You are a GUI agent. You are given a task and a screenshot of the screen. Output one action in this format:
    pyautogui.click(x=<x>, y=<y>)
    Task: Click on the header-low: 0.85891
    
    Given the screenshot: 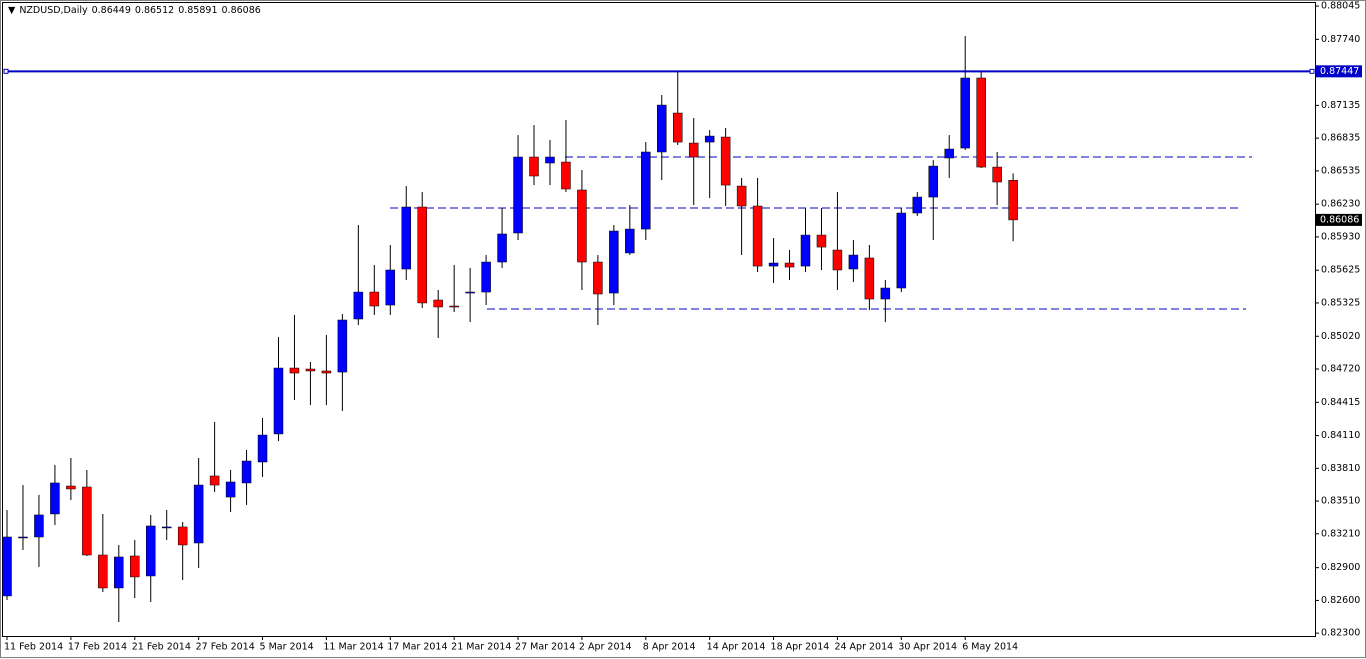 What is the action you would take?
    pyautogui.click(x=198, y=10)
    